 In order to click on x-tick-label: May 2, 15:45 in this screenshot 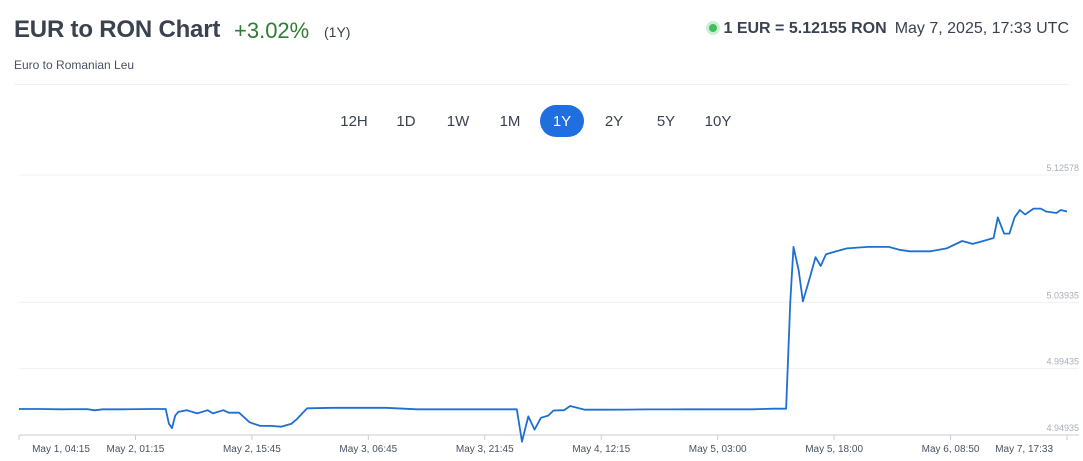, I will do `click(252, 449)`.